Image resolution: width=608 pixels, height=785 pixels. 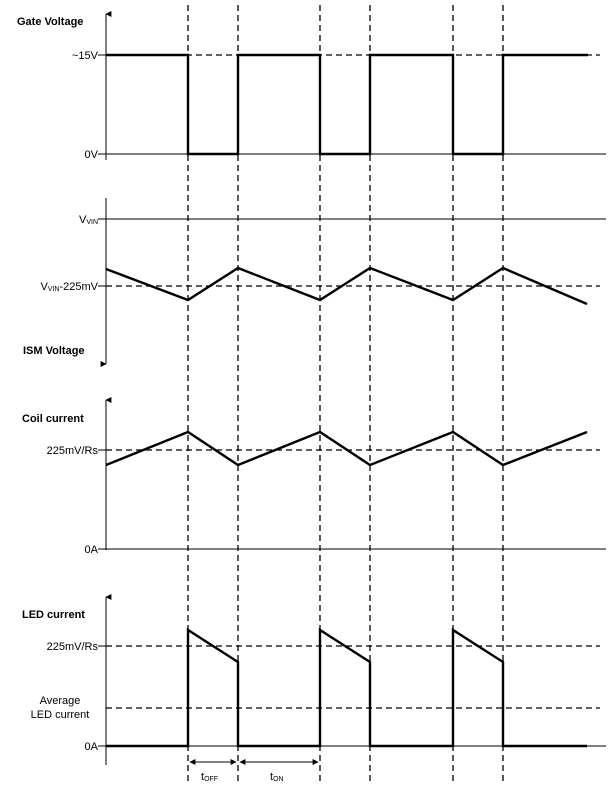 I want to click on led-current-title: LED current, so click(x=53, y=615).